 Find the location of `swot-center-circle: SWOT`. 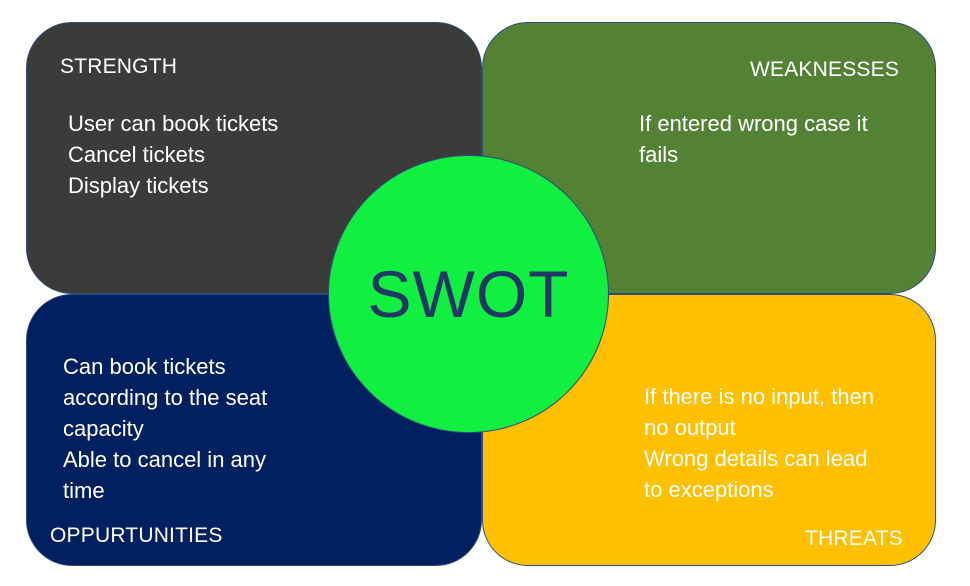

swot-center-circle: SWOT is located at coordinates (468, 294).